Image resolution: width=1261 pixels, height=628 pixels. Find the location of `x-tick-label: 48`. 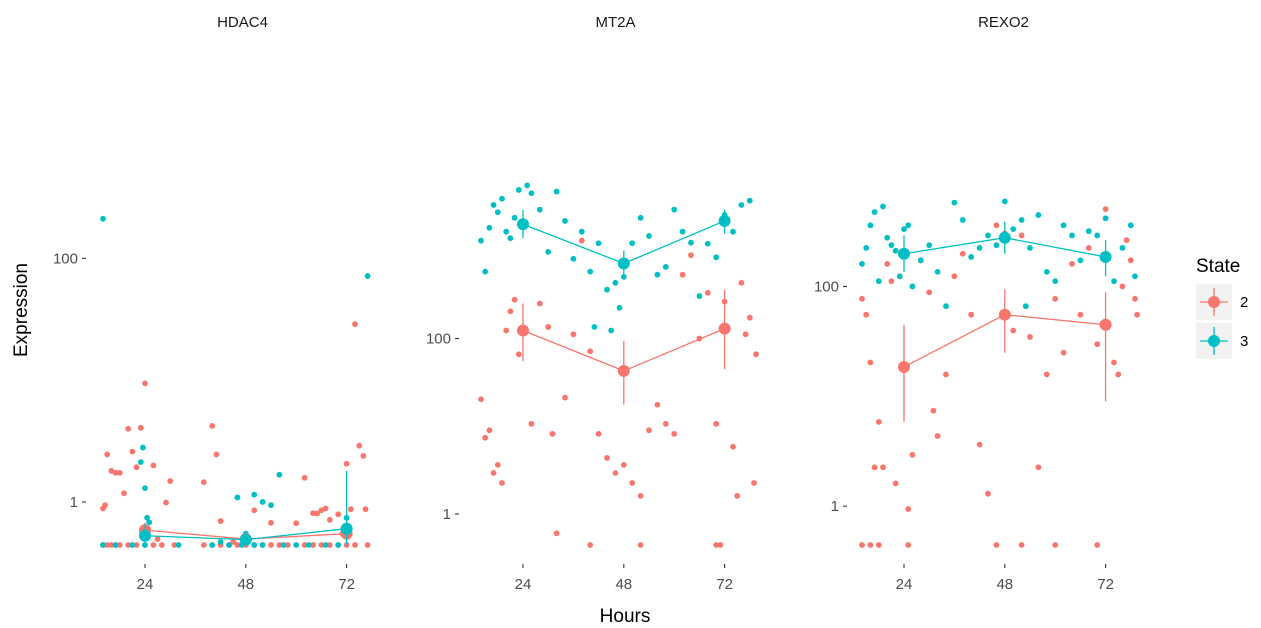

x-tick-label: 48 is located at coordinates (245, 584).